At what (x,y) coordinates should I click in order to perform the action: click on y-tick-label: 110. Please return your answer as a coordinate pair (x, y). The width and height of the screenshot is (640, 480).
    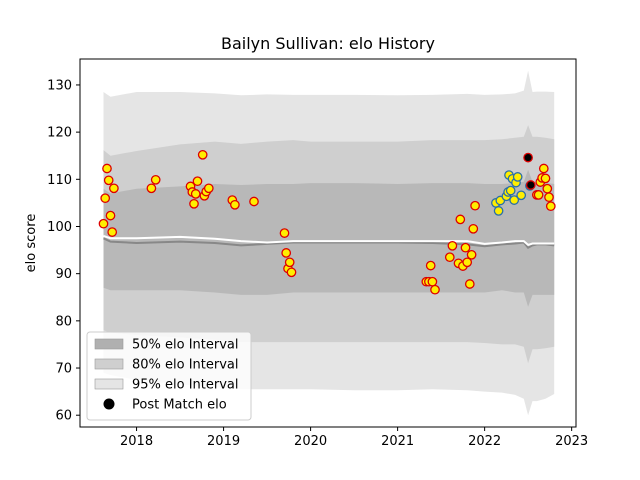
    Looking at the image, I should click on (59, 180).